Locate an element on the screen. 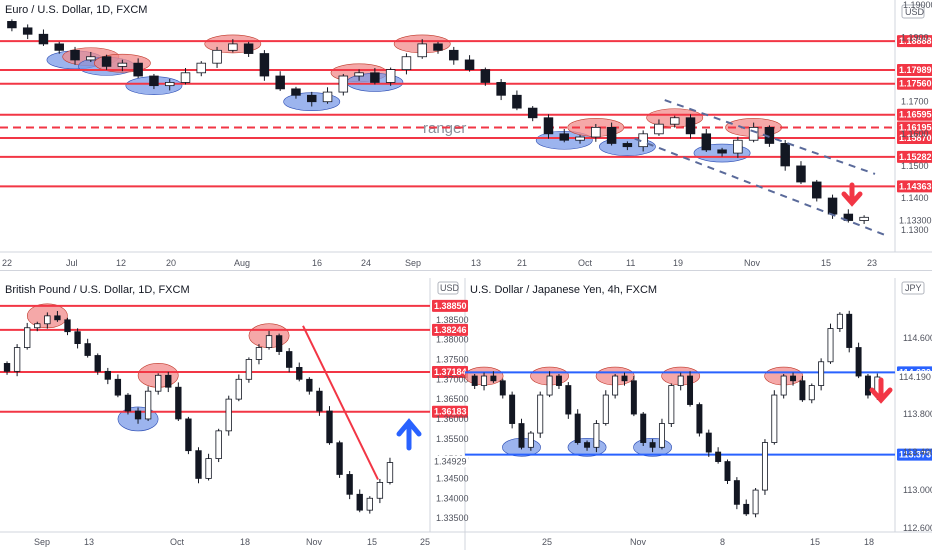 This screenshot has height=550, width=932. level-label: 1.16595 is located at coordinates (915, 115).